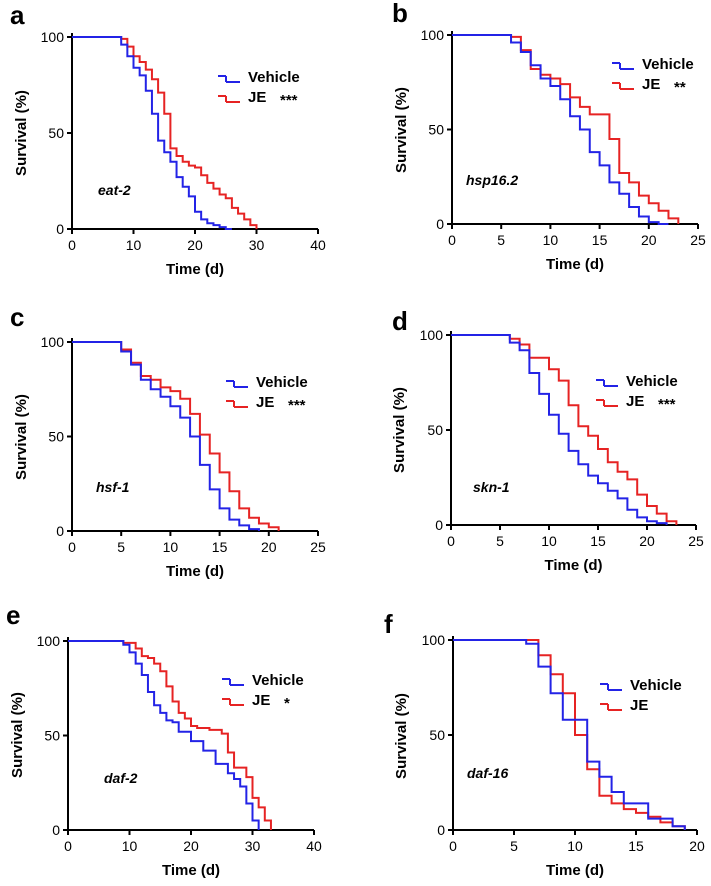  What do you see at coordinates (17, 15) in the screenshot?
I see `panel-letter: a` at bounding box center [17, 15].